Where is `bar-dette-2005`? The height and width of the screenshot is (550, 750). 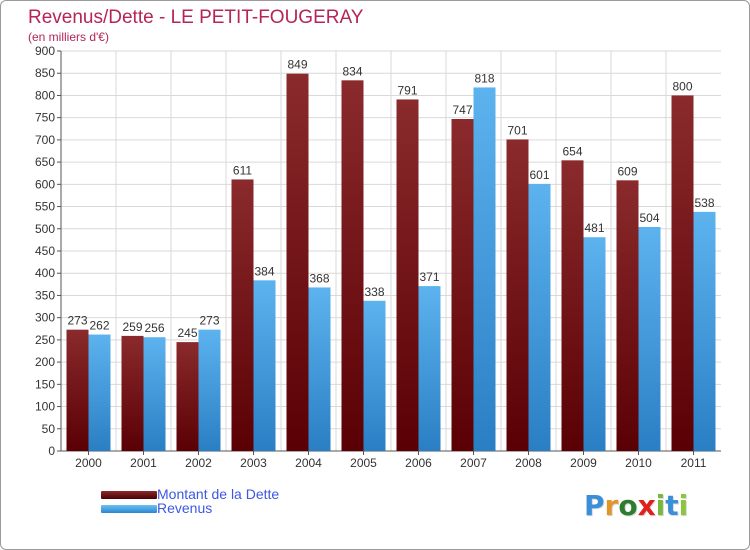
bar-dette-2005 is located at coordinates (352, 265).